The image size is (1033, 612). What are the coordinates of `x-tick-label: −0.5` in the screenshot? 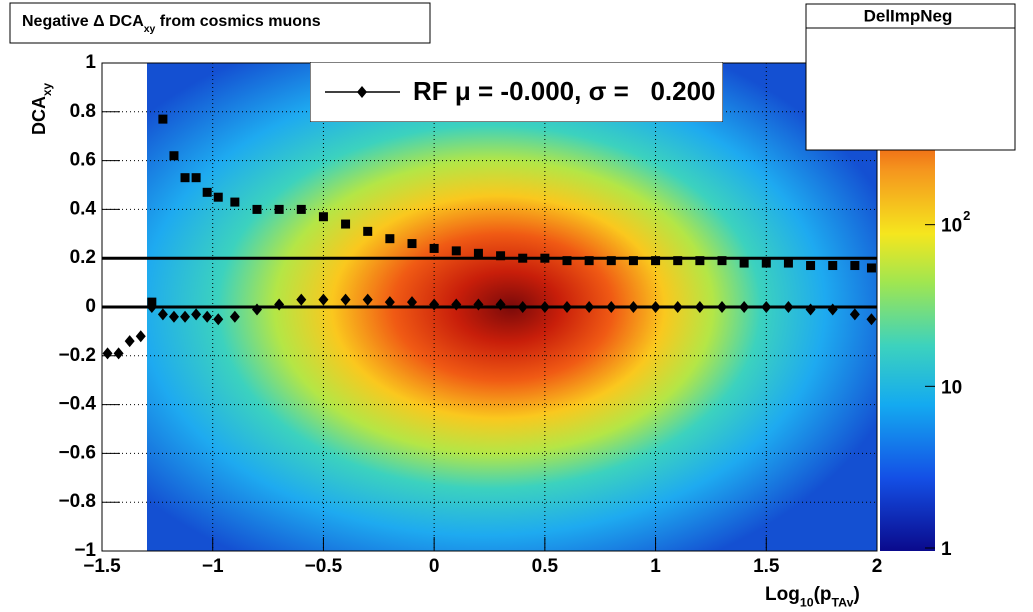 It's located at (324, 566).